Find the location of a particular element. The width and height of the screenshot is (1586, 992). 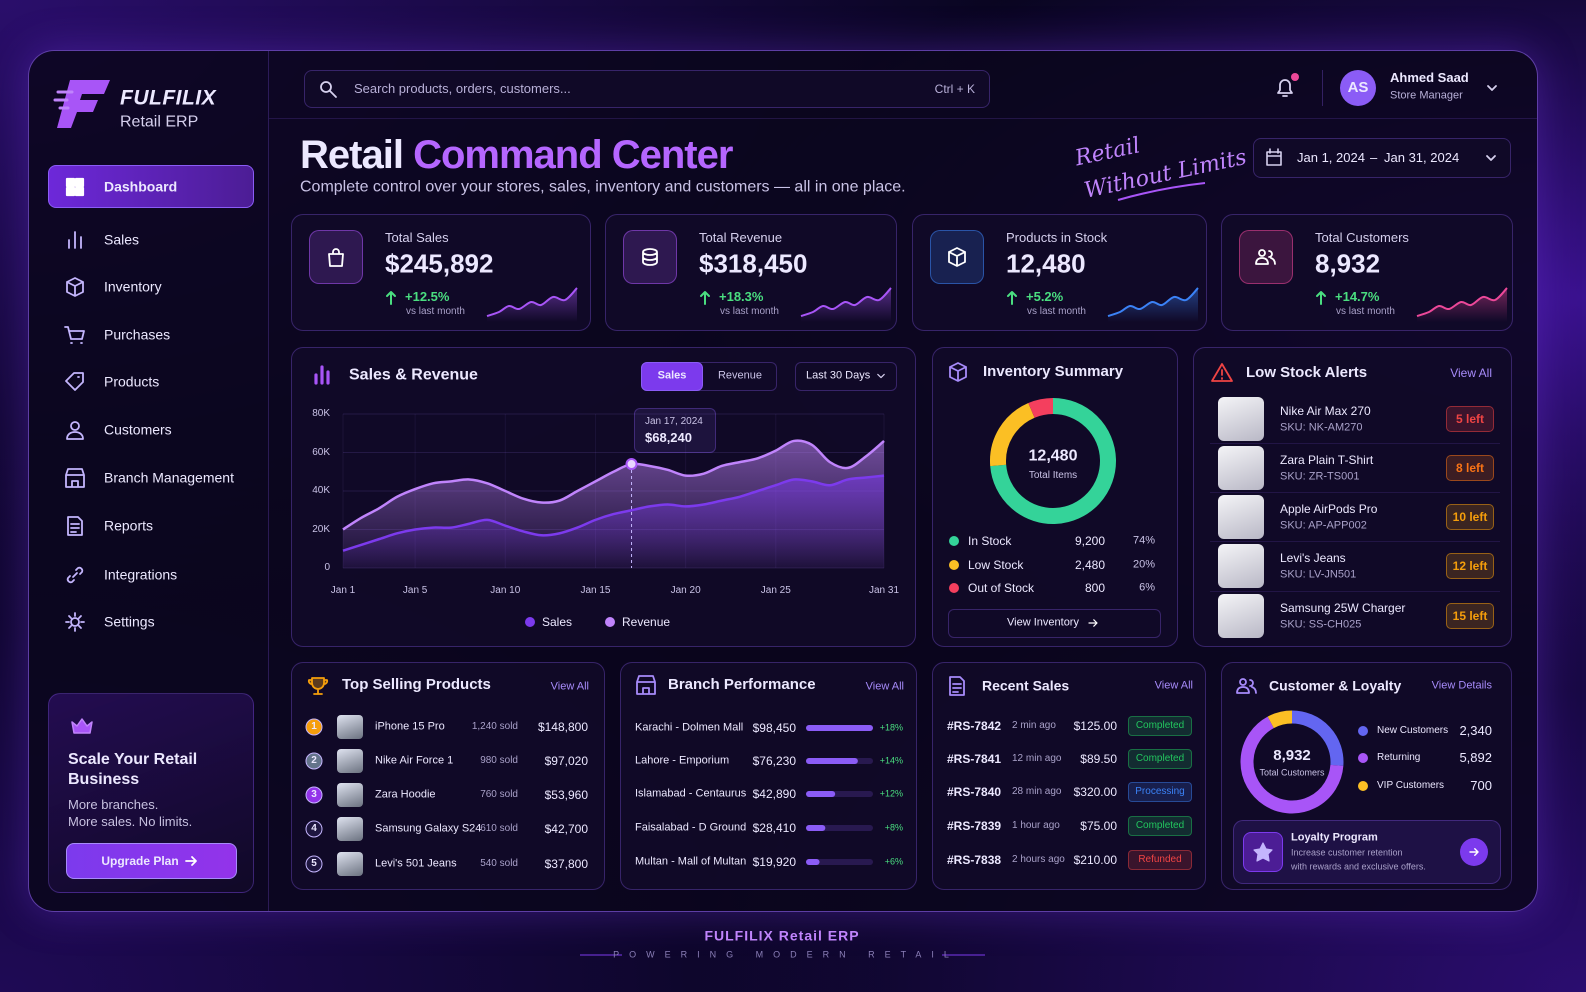

segment-name: VIP Customers is located at coordinates (1411, 785).